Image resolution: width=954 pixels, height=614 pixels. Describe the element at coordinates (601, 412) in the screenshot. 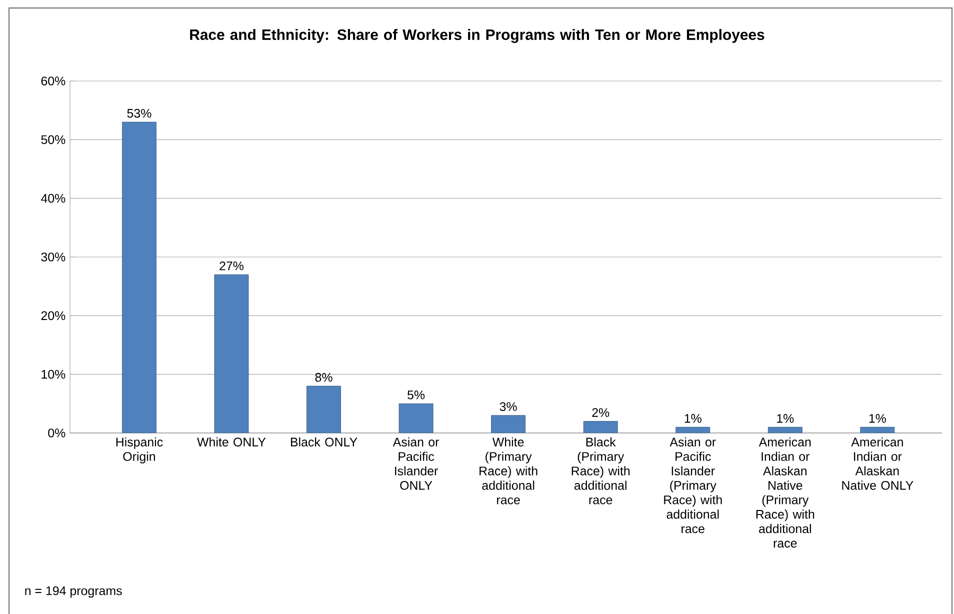

I see `data-label: 2%` at that location.